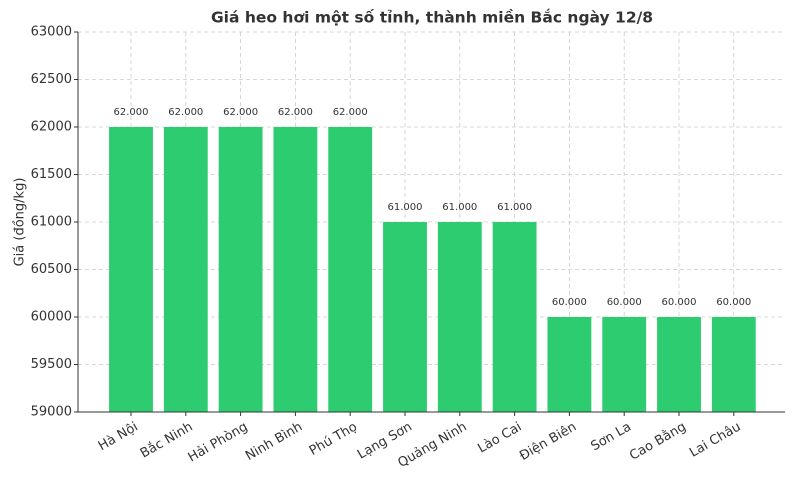 Image resolution: width=800 pixels, height=480 pixels. I want to click on y-tick-label: 61500, so click(51, 174).